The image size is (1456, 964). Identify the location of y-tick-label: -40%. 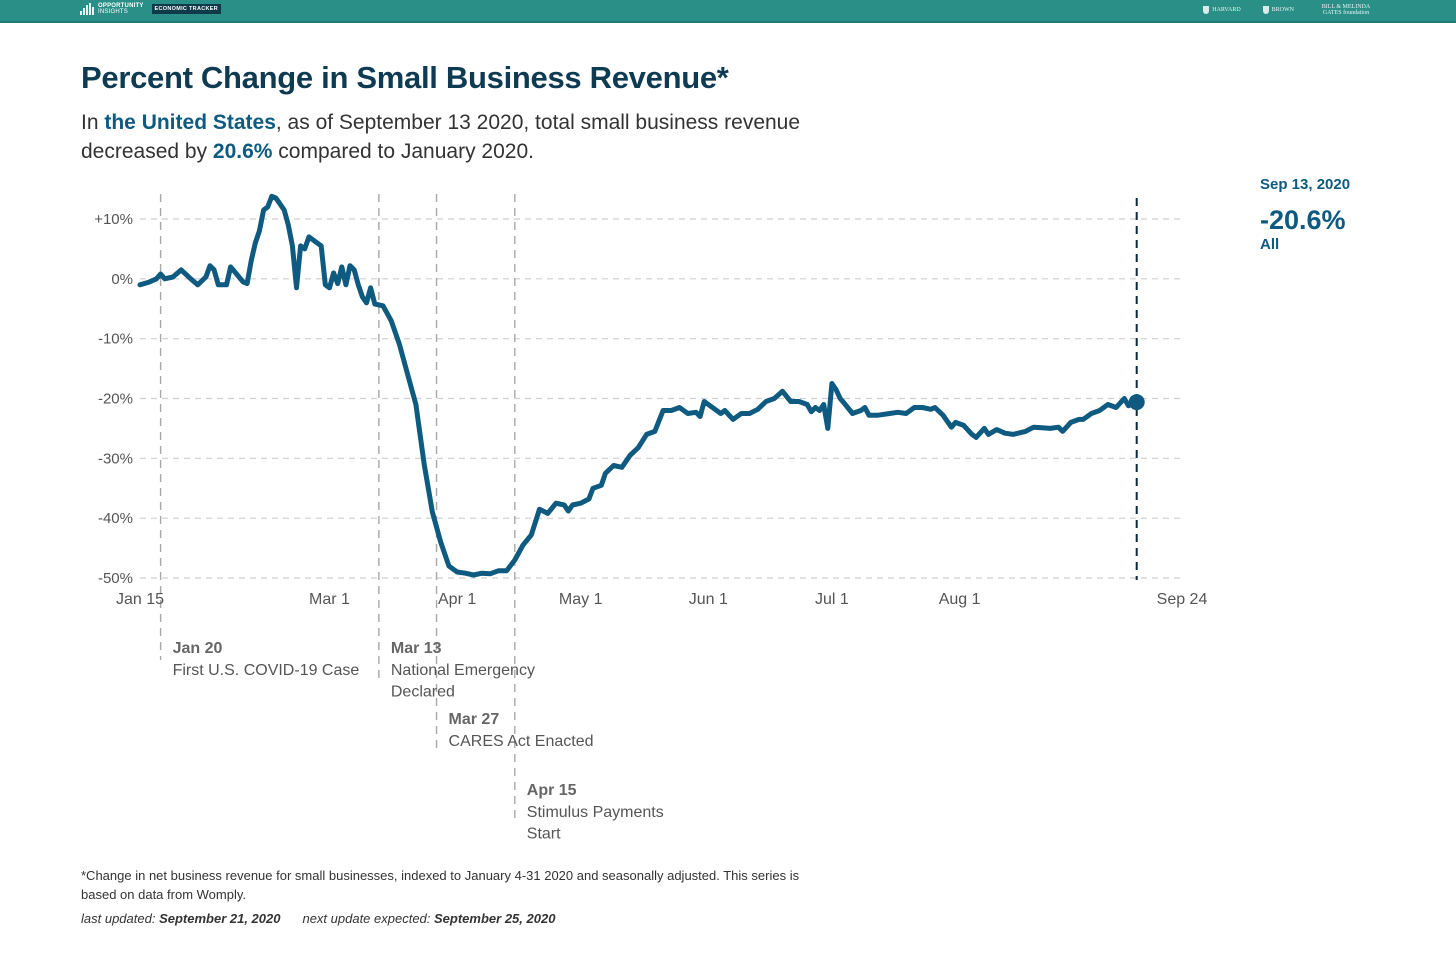
(115, 518).